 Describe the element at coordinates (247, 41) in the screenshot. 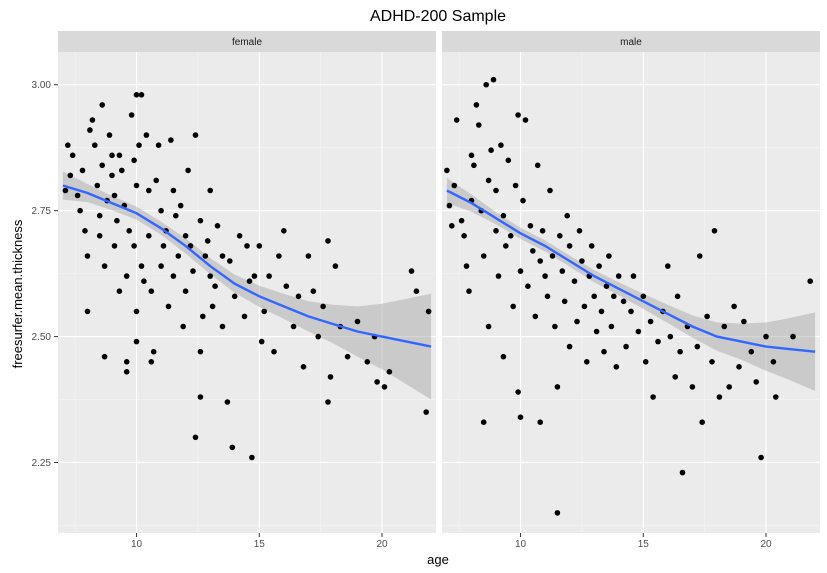

I see `facet-strip` at that location.